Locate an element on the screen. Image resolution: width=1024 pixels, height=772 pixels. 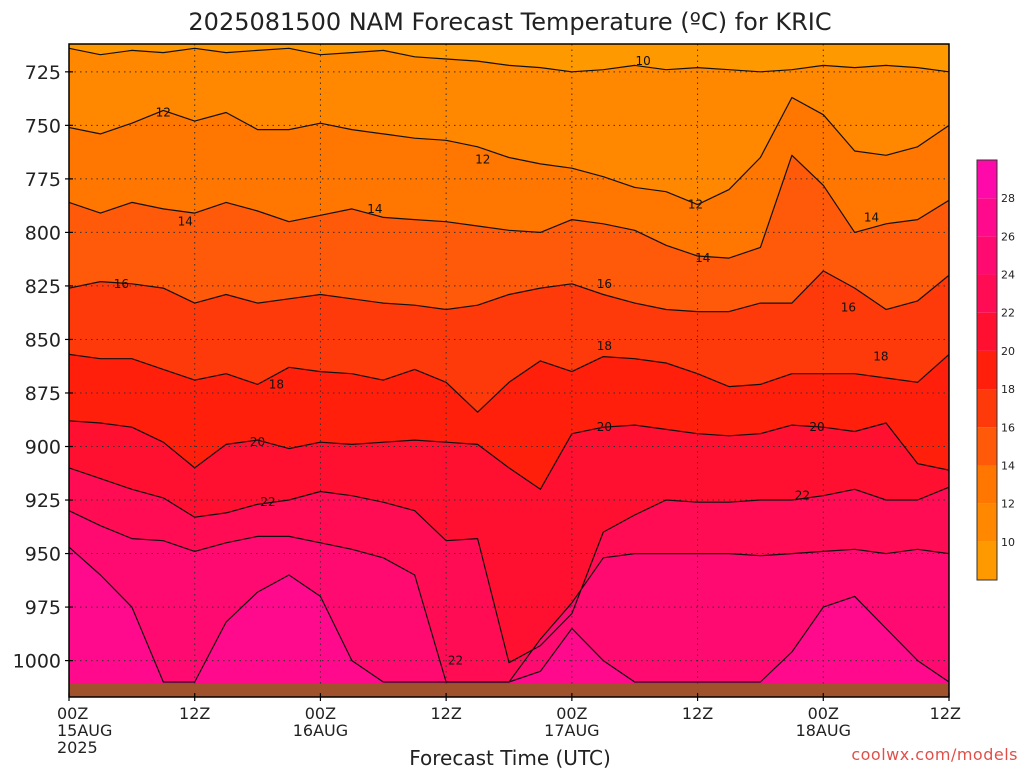
y-tick-label: 725 is located at coordinates (43, 73).